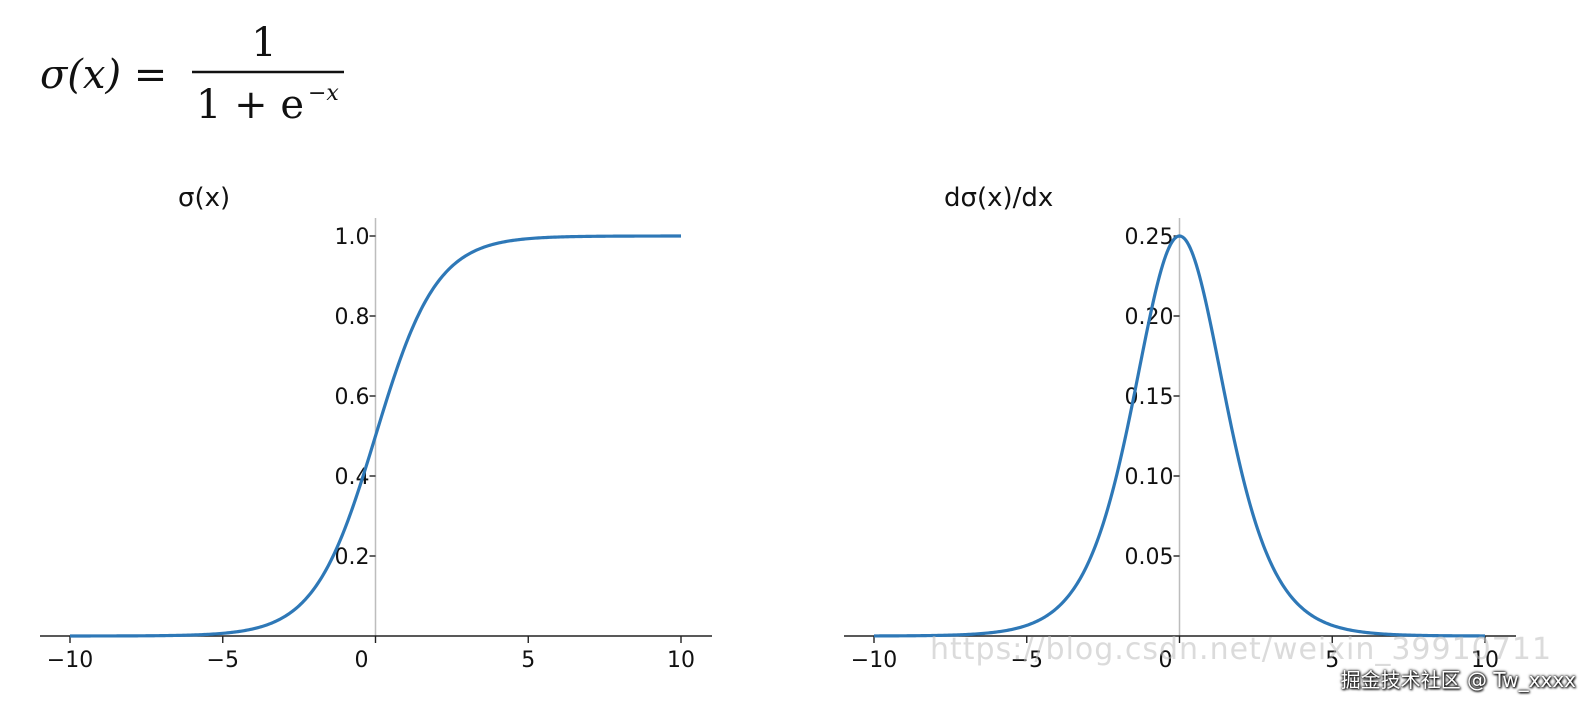 The width and height of the screenshot is (1596, 724). Describe the element at coordinates (1149, 557) in the screenshot. I see `y-tick-label: 0.05` at that location.